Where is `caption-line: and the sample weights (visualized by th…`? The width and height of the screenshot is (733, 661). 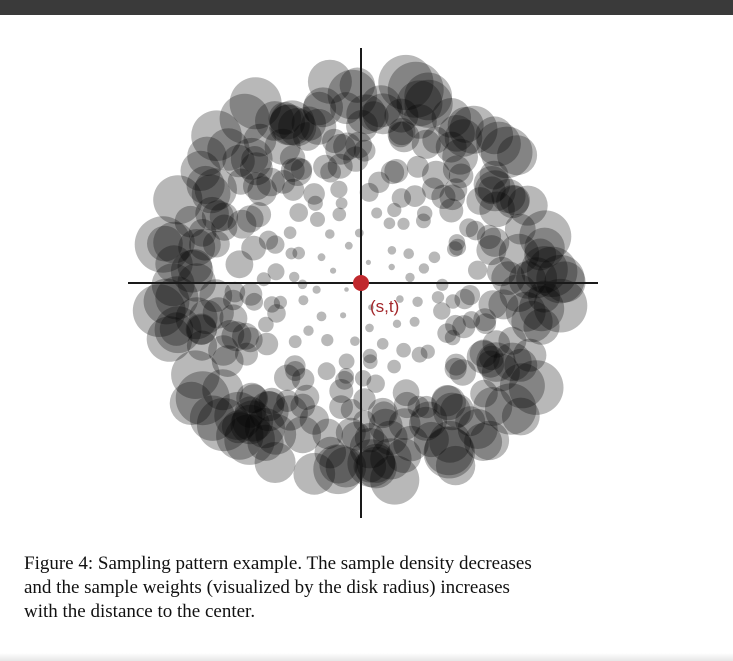
caption-line: and the sample weights (visualized by th… is located at coordinates (267, 587).